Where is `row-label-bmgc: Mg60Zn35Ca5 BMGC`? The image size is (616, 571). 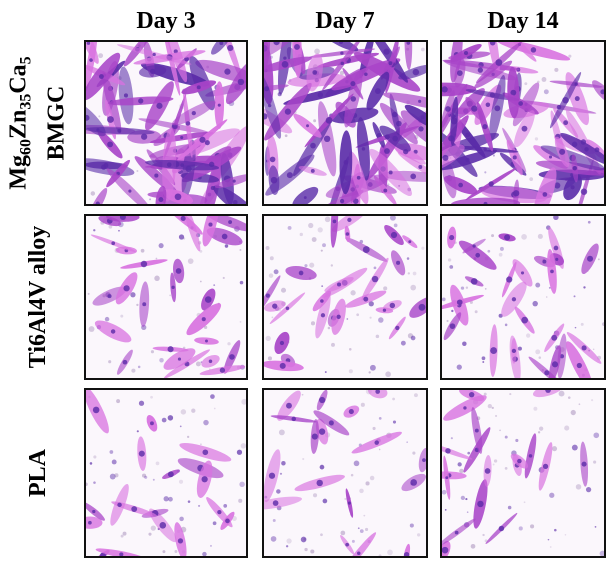 row-label-bmgc: Mg60Zn35Ca5 BMGC is located at coordinates (38, 123).